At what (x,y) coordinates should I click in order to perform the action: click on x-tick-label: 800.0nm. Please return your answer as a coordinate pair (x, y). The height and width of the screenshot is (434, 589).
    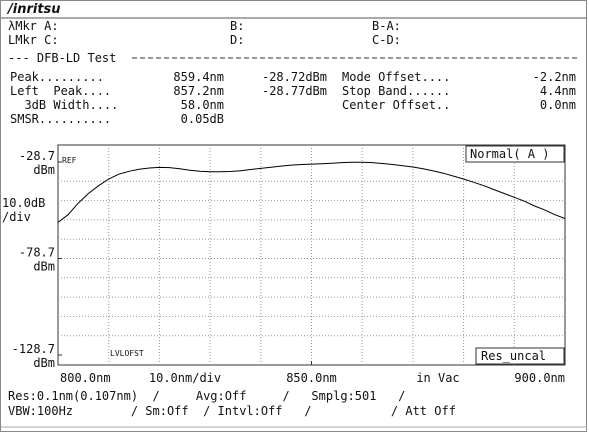
    Looking at the image, I should click on (85, 378).